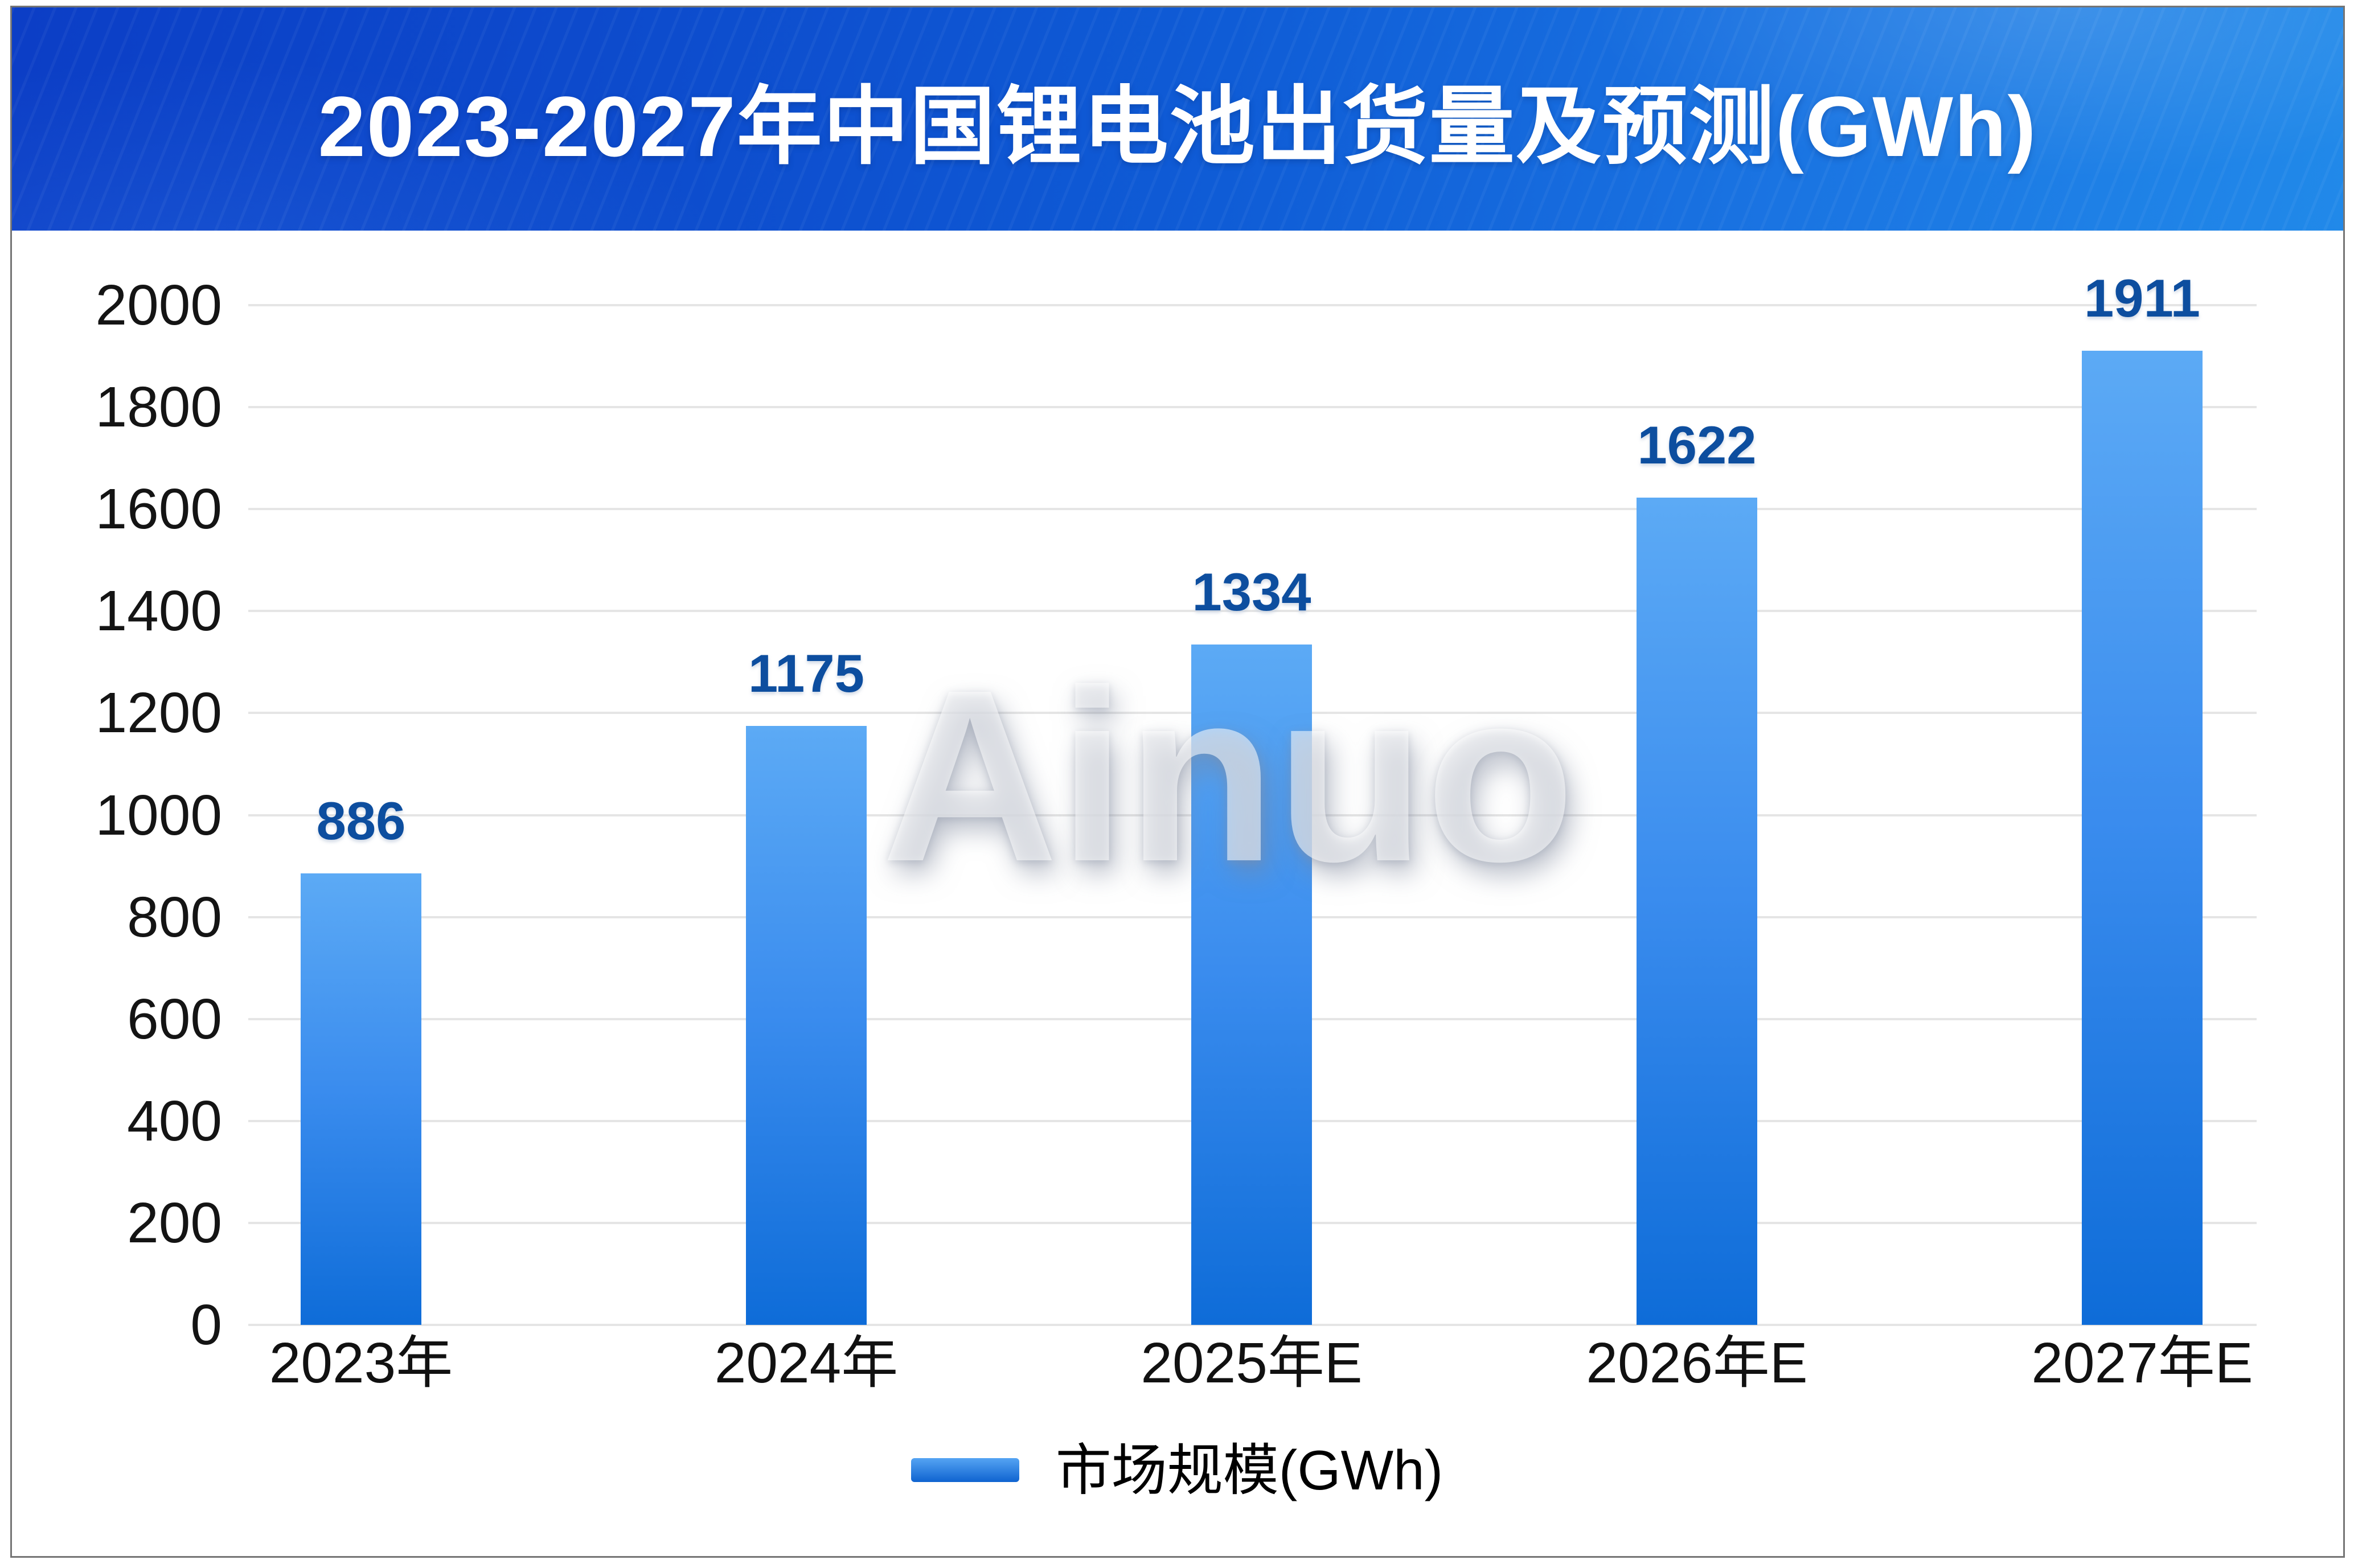 This screenshot has width=2354, height=1568. Describe the element at coordinates (2142, 298) in the screenshot. I see `bar-value-label: 1911` at that location.